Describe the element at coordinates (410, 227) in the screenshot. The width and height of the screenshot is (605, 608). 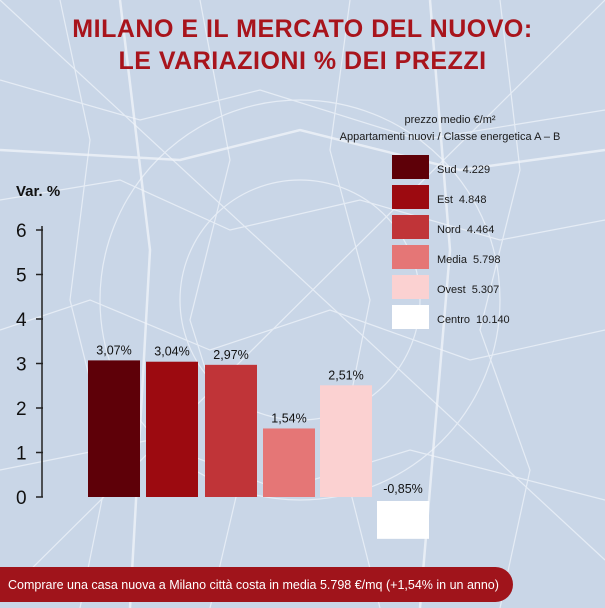
I see `legend-swatch-nord` at that location.